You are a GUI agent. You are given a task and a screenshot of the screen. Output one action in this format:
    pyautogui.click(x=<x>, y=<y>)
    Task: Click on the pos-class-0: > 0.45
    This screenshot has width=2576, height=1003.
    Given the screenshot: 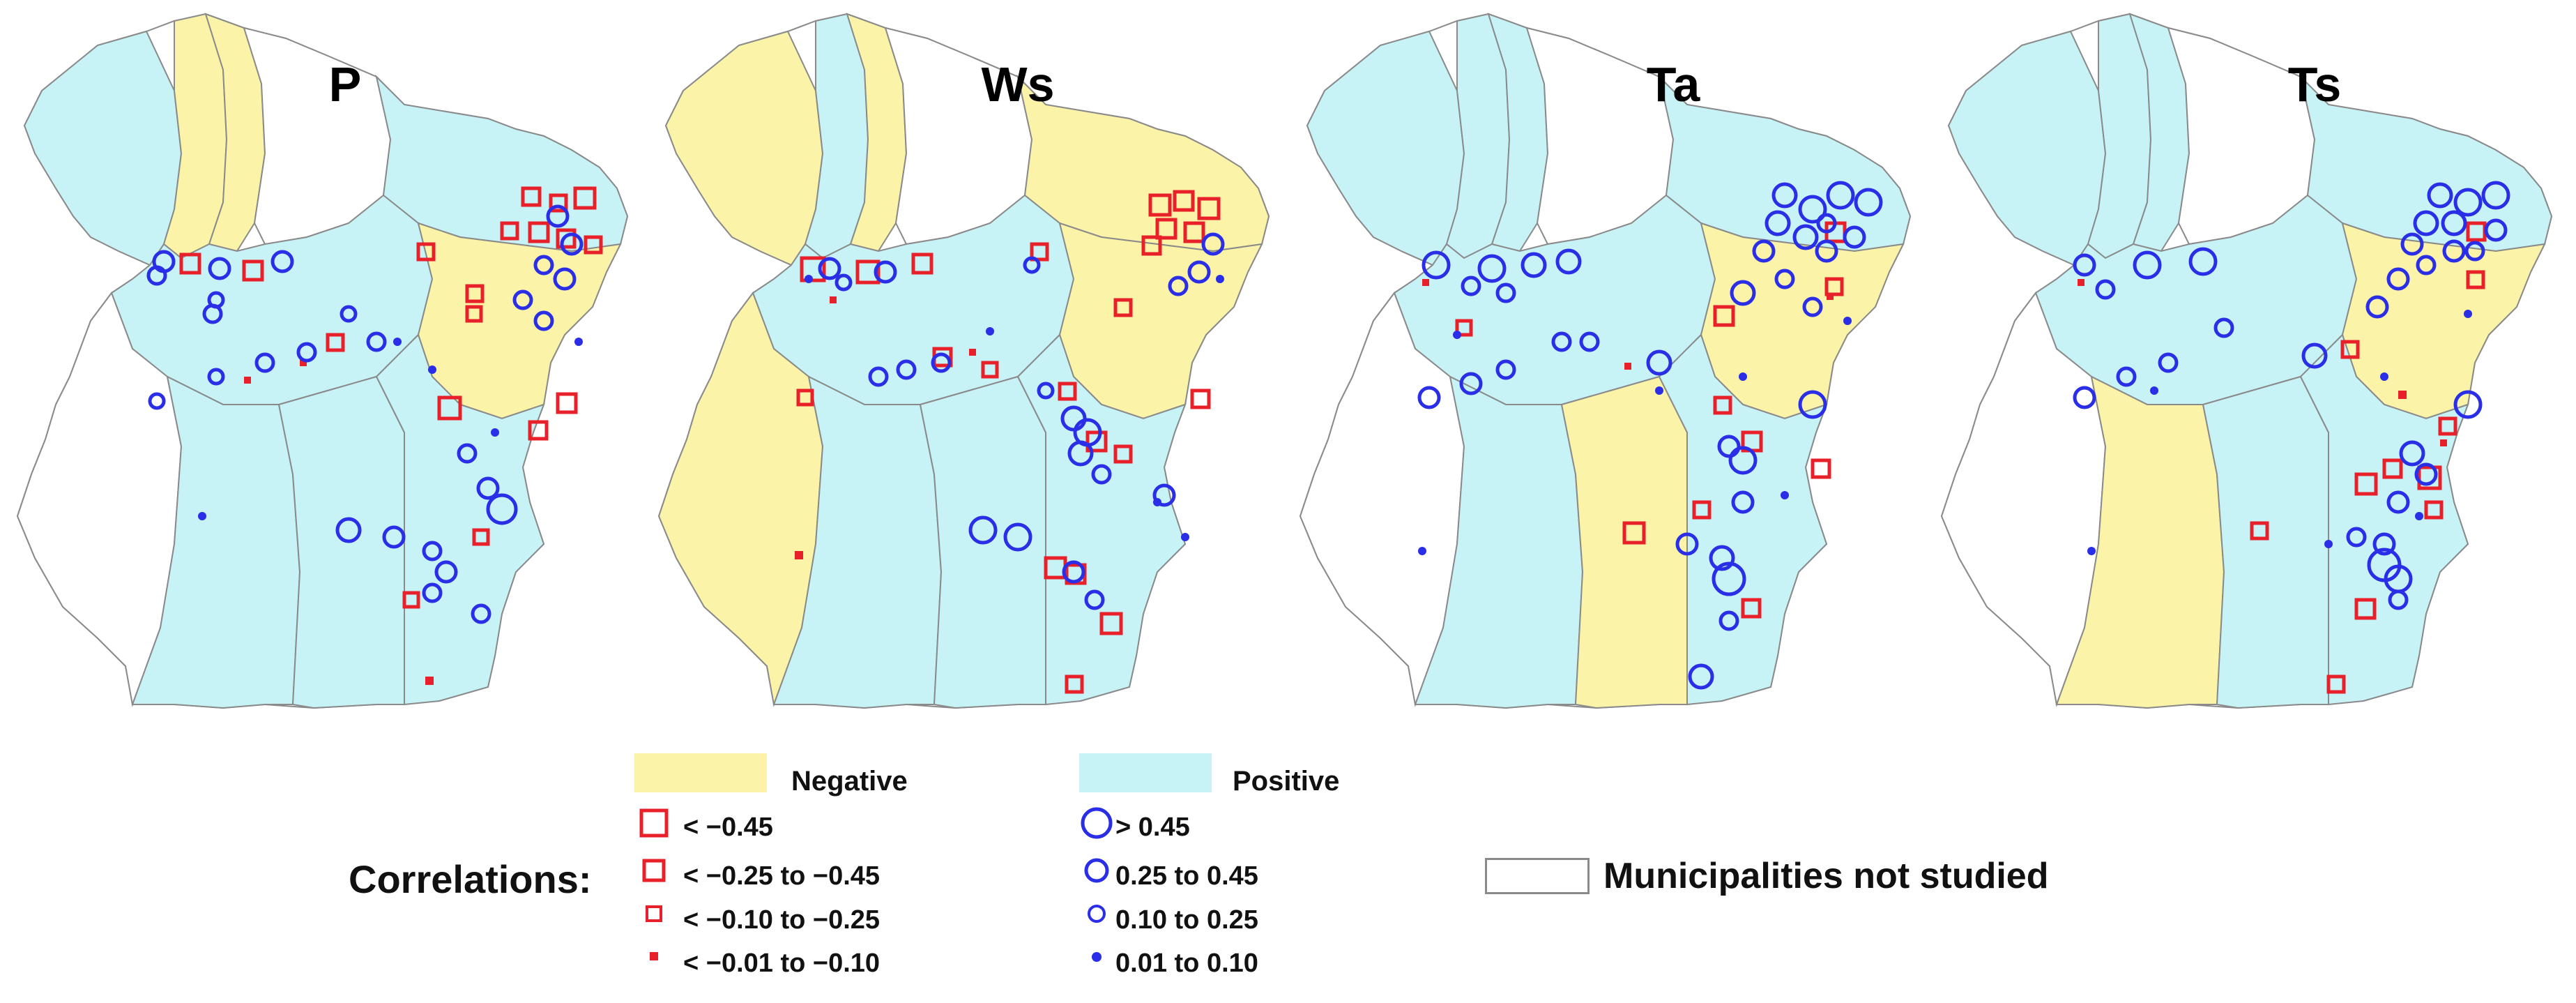 What is the action you would take?
    pyautogui.click(x=1153, y=827)
    